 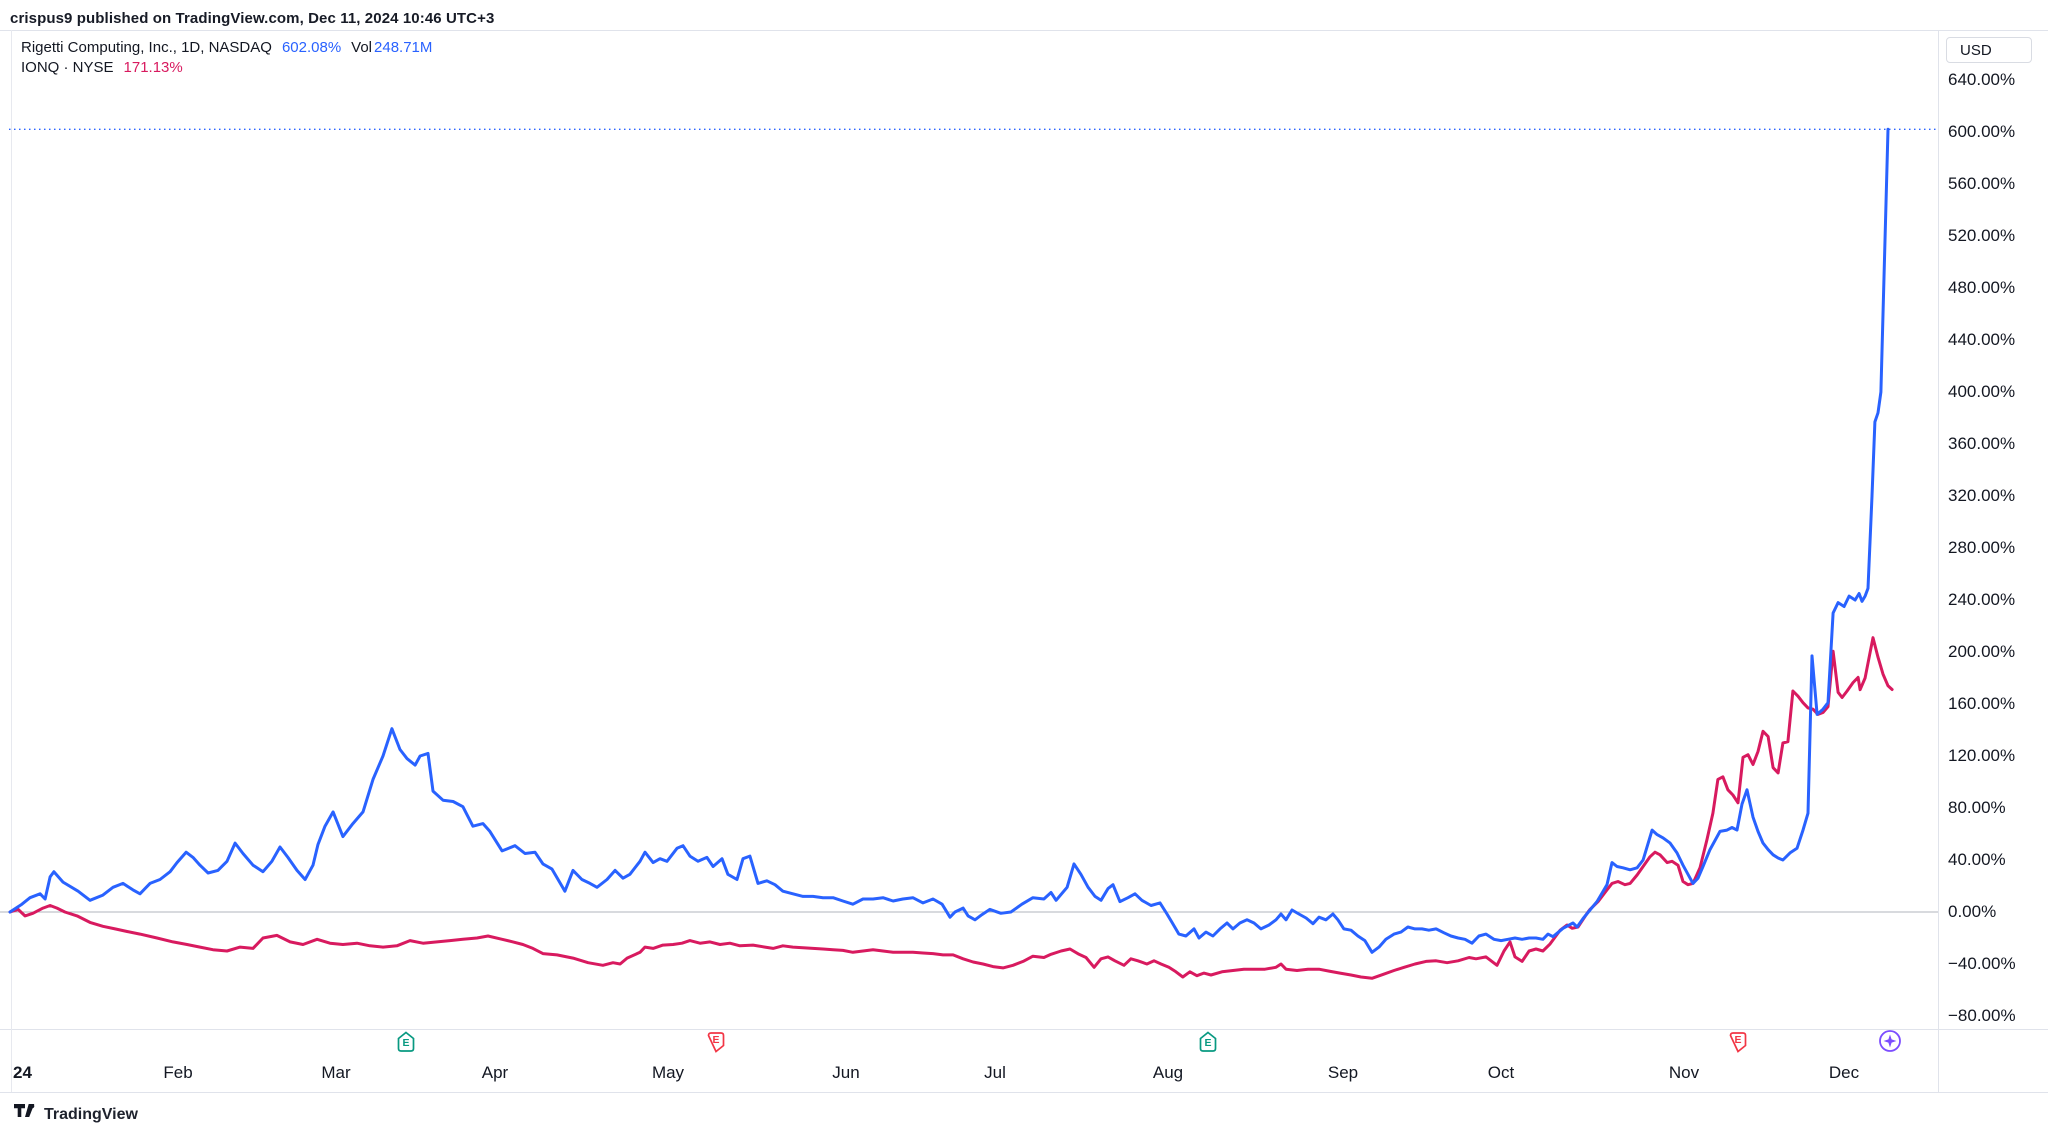 What do you see at coordinates (1024, 1092) in the screenshot?
I see `time-axis-bottom-border` at bounding box center [1024, 1092].